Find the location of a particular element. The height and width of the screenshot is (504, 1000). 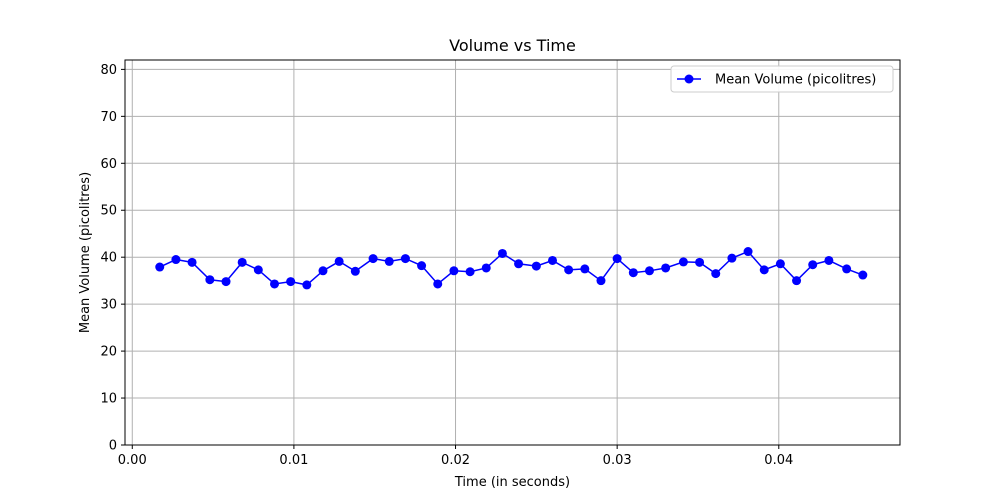

legend: Mean Volume (picolitres) is located at coordinates (782, 79).